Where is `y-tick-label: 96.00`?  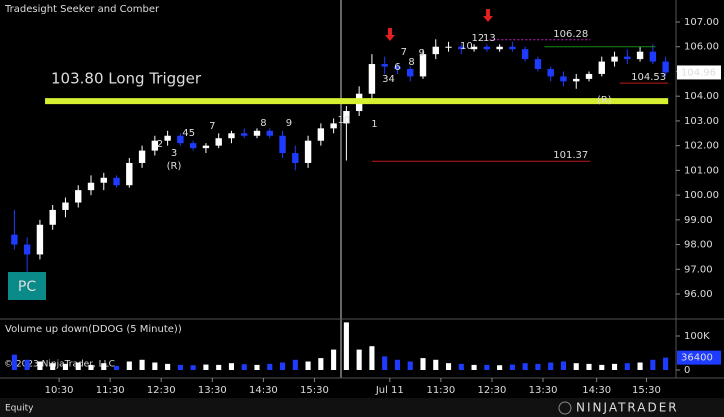
y-tick-label: 96.00 is located at coordinates (698, 294).